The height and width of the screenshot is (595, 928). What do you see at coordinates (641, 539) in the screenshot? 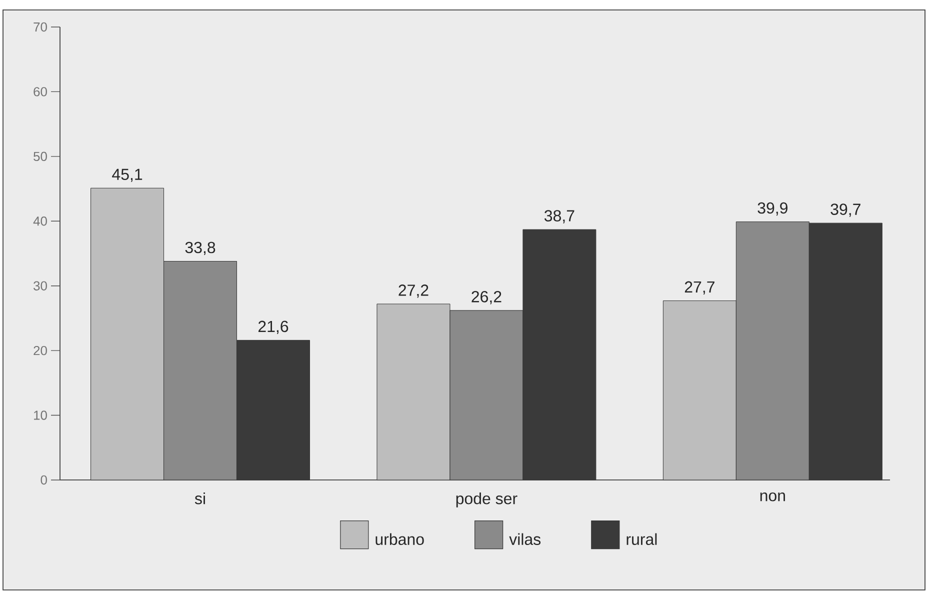
I see `legend-label: rural` at bounding box center [641, 539].